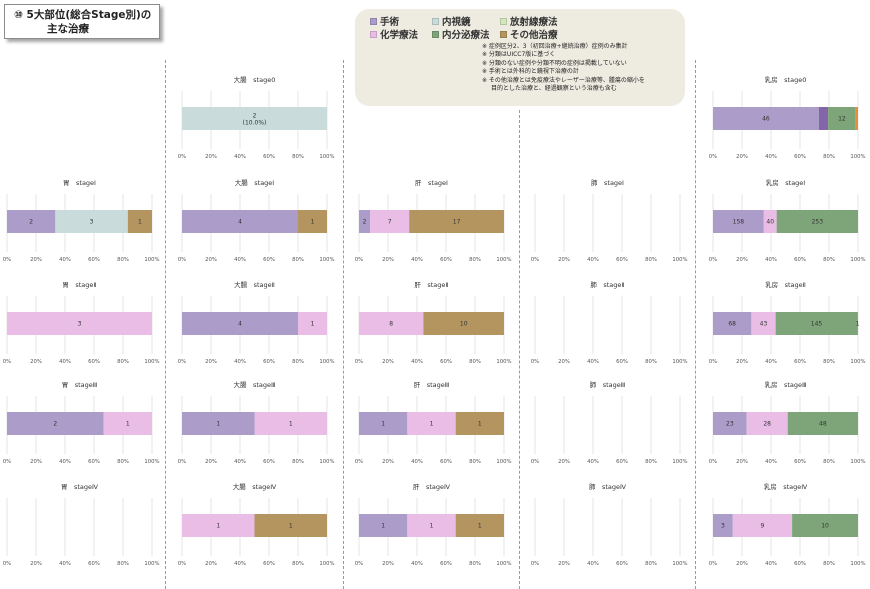 This screenshot has height=589, width=870. What do you see at coordinates (431, 183) in the screenshot?
I see `chart-title: 肝 stageⅠ` at bounding box center [431, 183].